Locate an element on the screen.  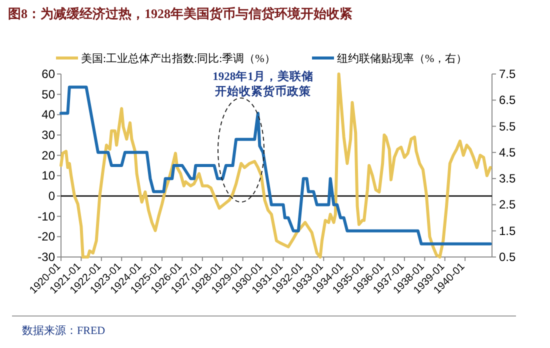
annotation: 1928年1月，美联储 is located at coordinates (263, 76).